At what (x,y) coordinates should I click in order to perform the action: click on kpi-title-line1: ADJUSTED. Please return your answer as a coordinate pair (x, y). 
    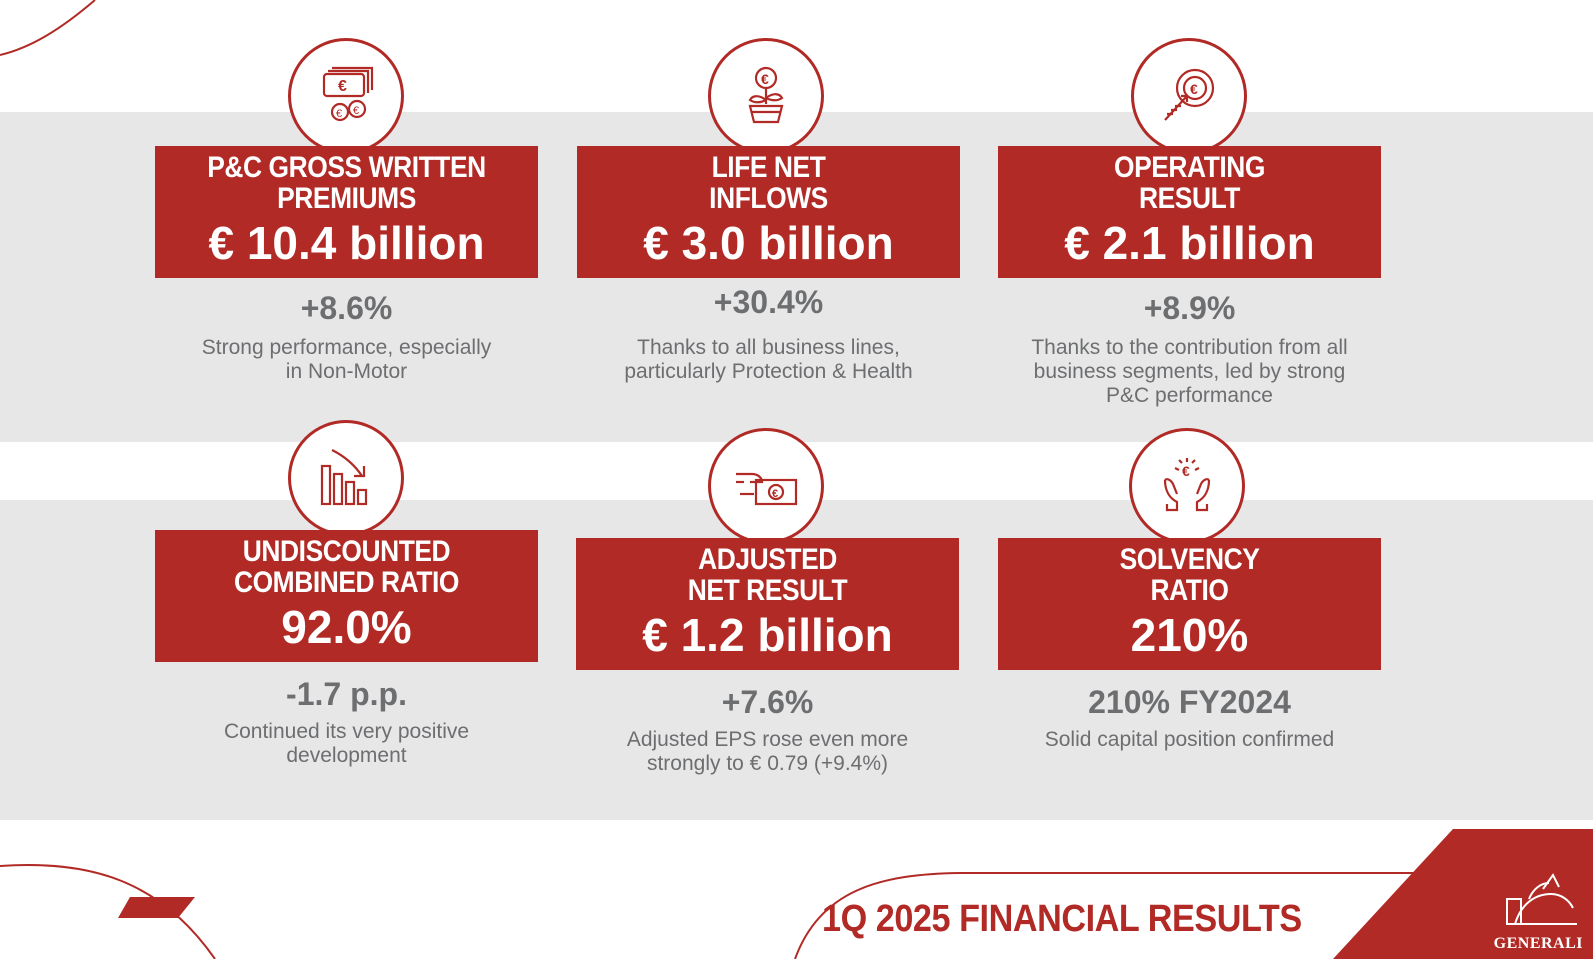
    Looking at the image, I should click on (767, 559).